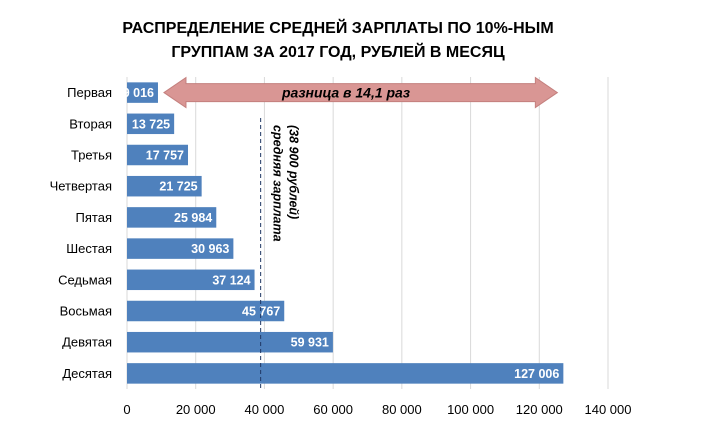  What do you see at coordinates (402, 409) in the screenshot?
I see `x-tick-label: 80 000` at bounding box center [402, 409].